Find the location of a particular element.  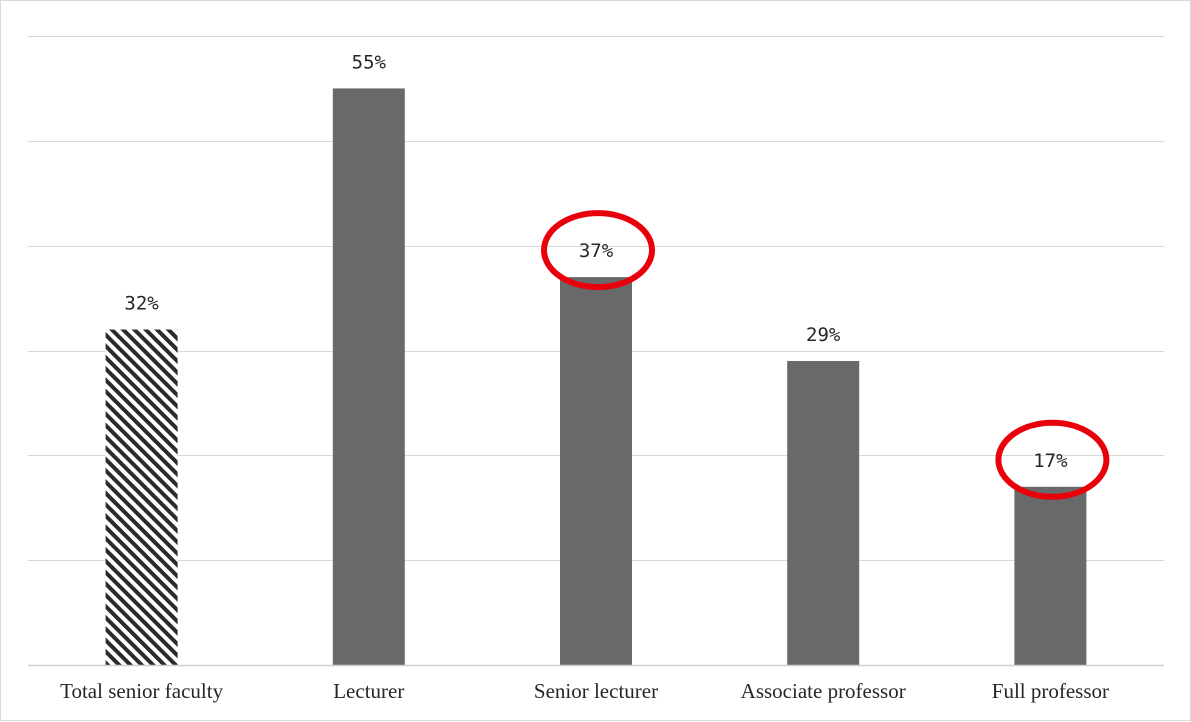

x-tick-label: Senior lecturer is located at coordinates (596, 691).